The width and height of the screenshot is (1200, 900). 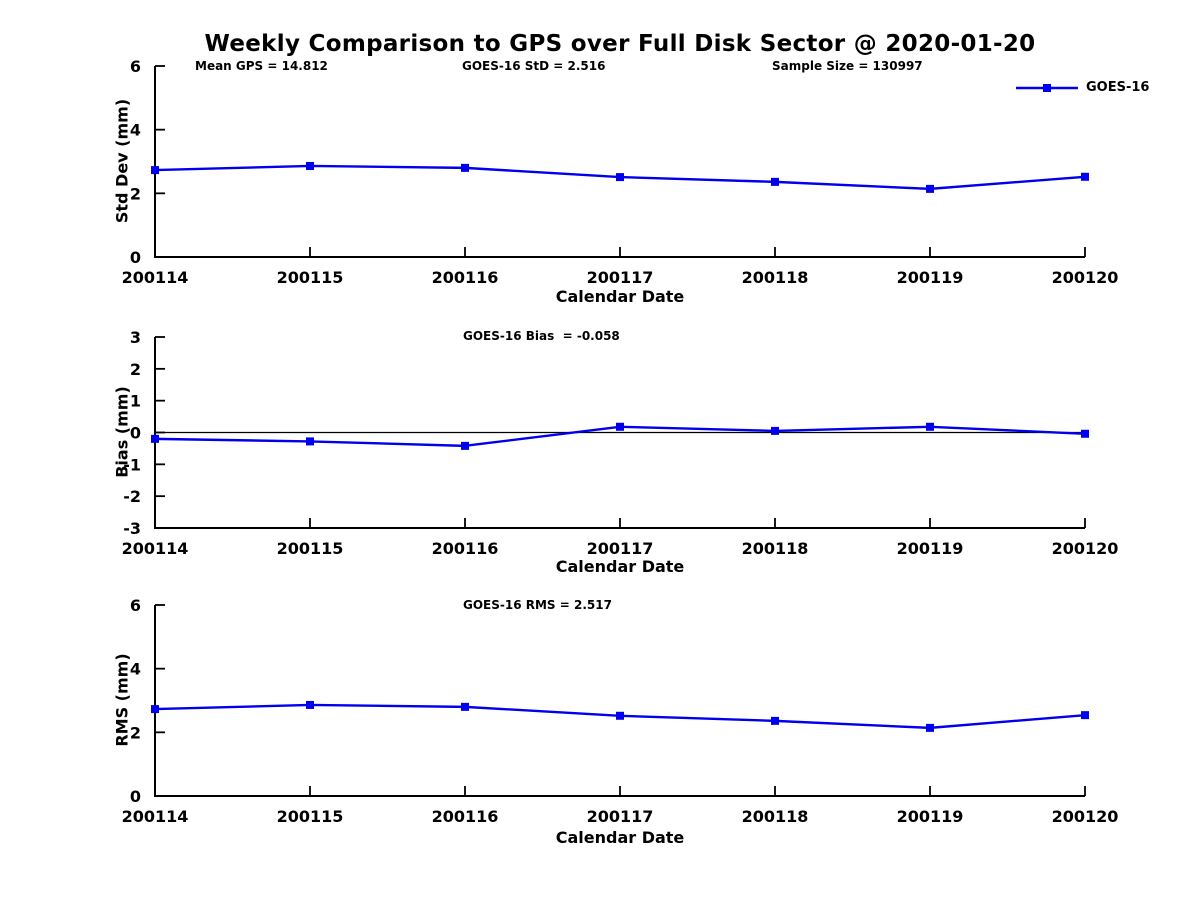 I want to click on xlabel-bias: Calendar Date, so click(x=620, y=566).